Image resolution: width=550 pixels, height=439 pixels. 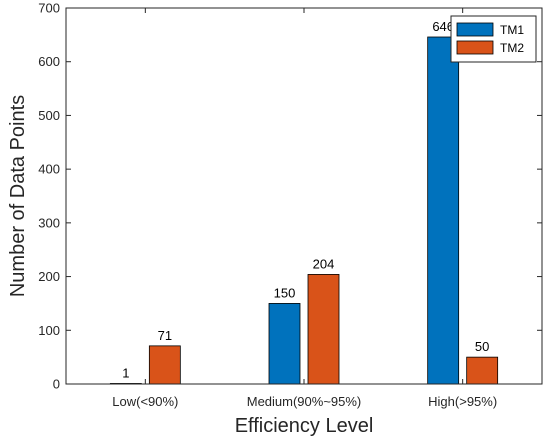 I want to click on legend-swatch-tm1, so click(x=475, y=29).